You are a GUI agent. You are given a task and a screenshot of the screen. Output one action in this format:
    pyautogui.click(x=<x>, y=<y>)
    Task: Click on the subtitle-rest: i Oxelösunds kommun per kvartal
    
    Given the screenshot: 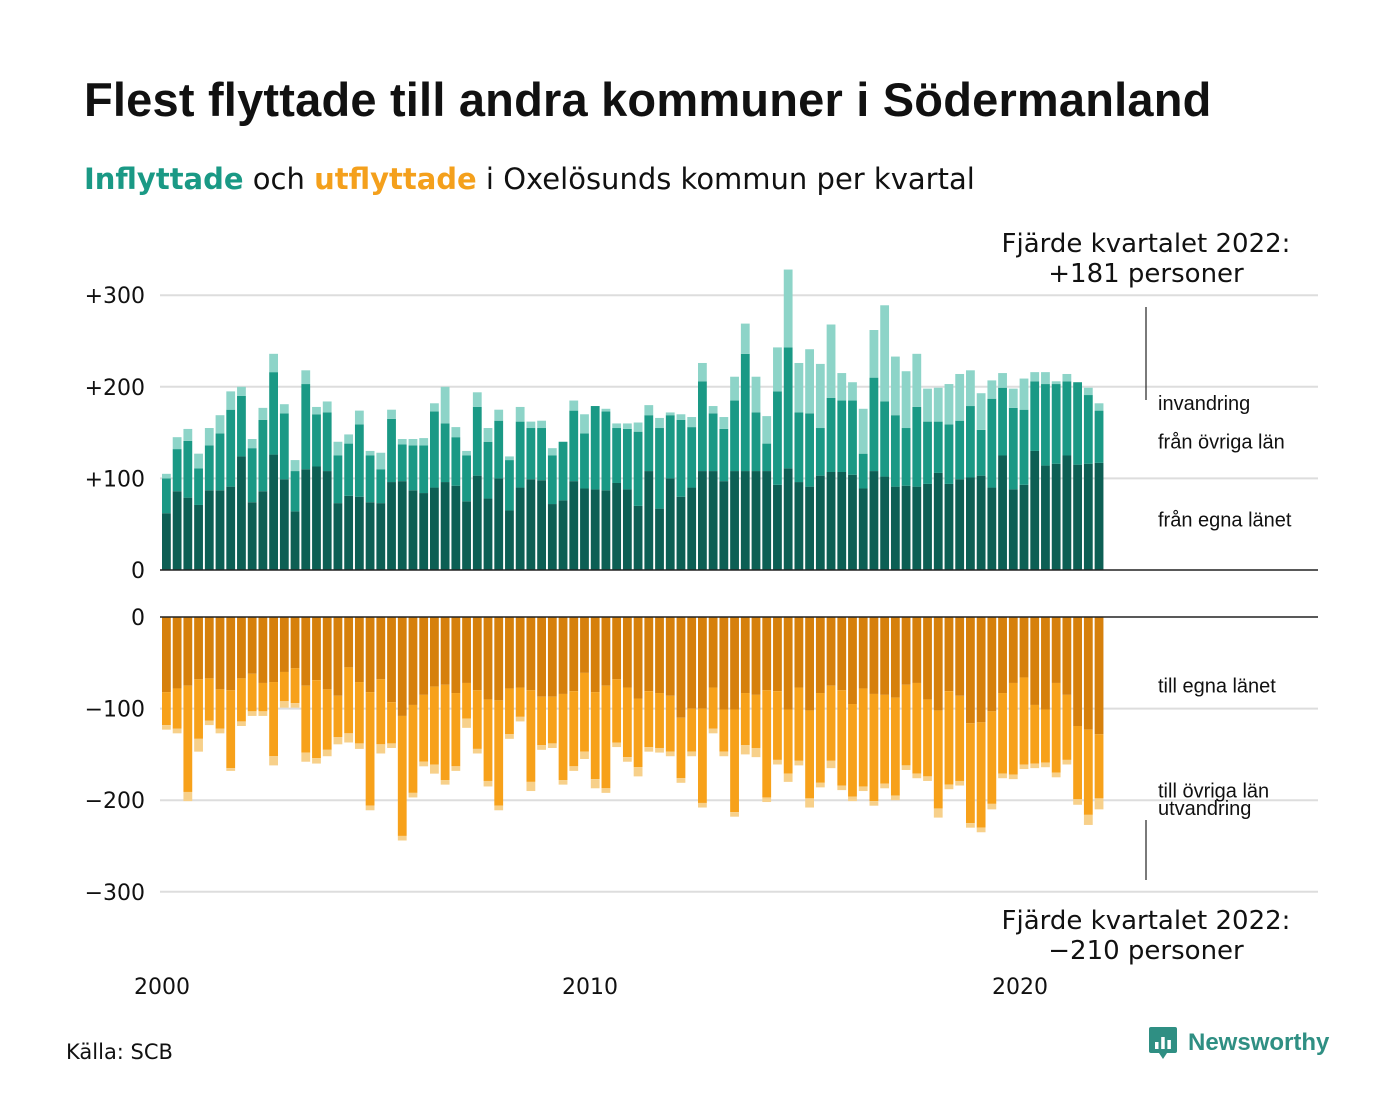 What is the action you would take?
    pyautogui.click(x=725, y=179)
    